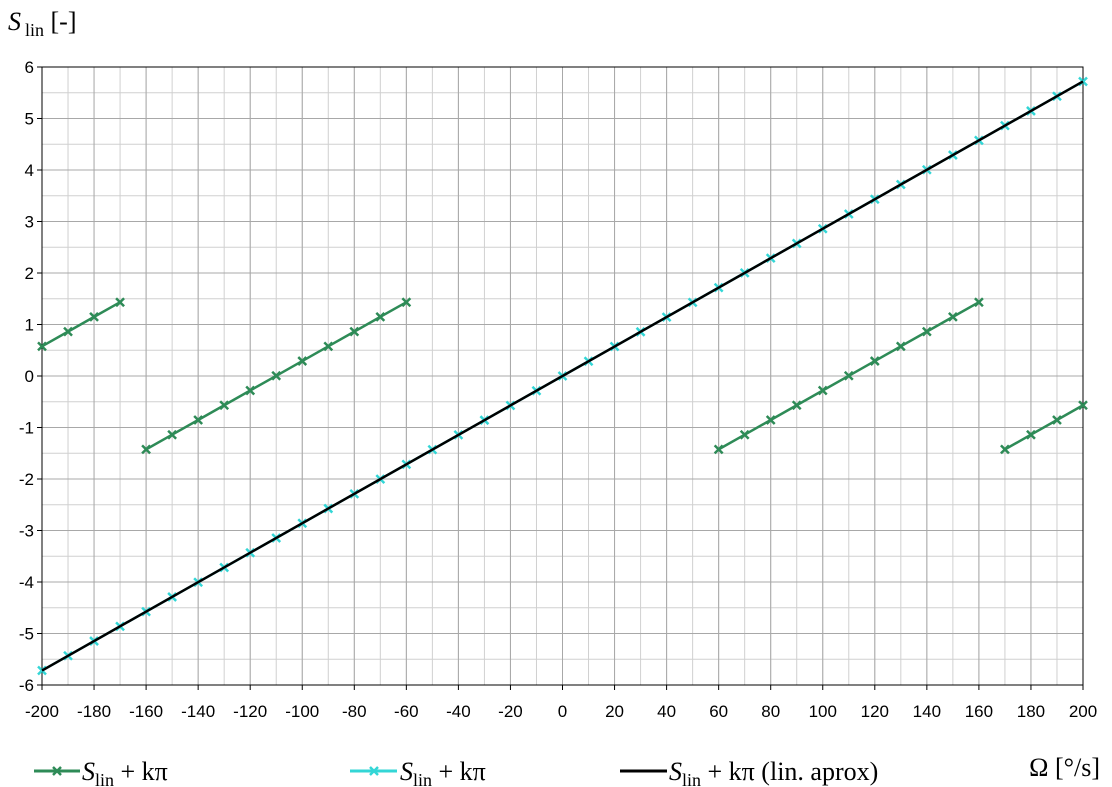 This screenshot has height=787, width=1112. What do you see at coordinates (1074, 767) in the screenshot?
I see `x-axis-title-unit: [°/s]` at bounding box center [1074, 767].